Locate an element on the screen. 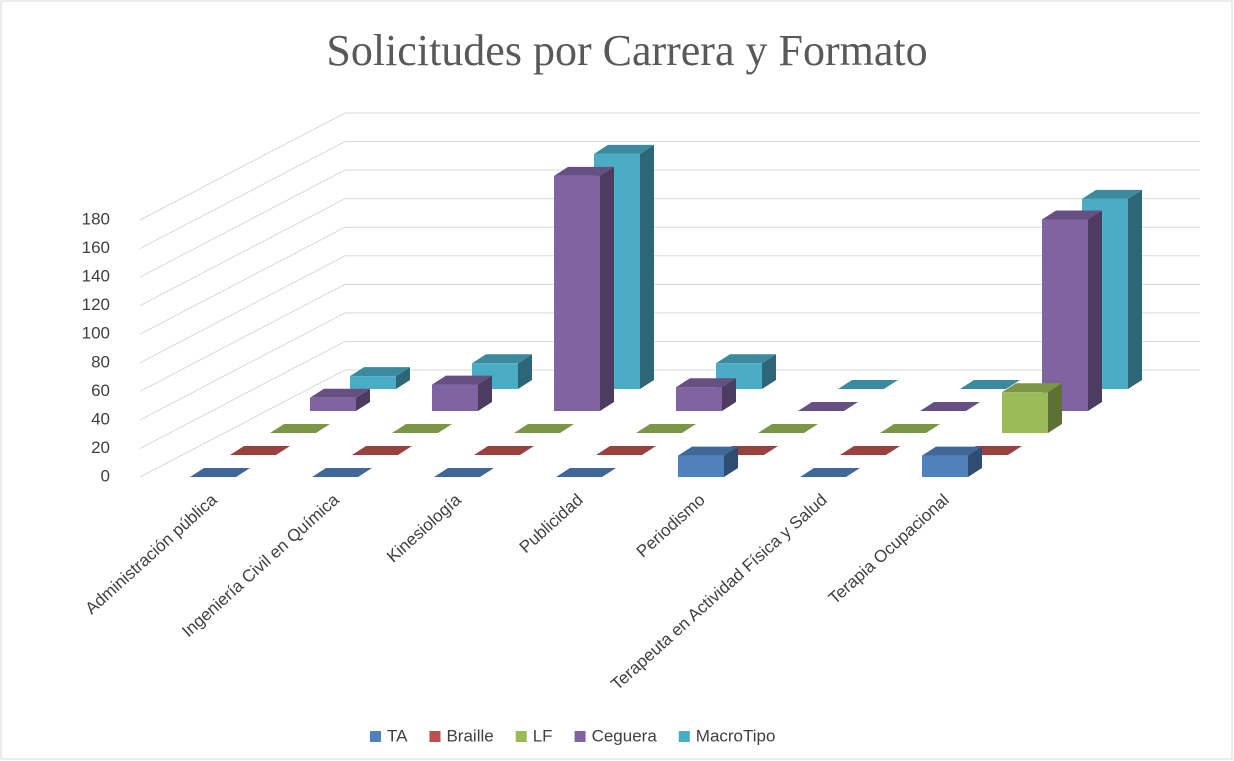 This screenshot has width=1234, height=761. legend-label: TA is located at coordinates (397, 735).